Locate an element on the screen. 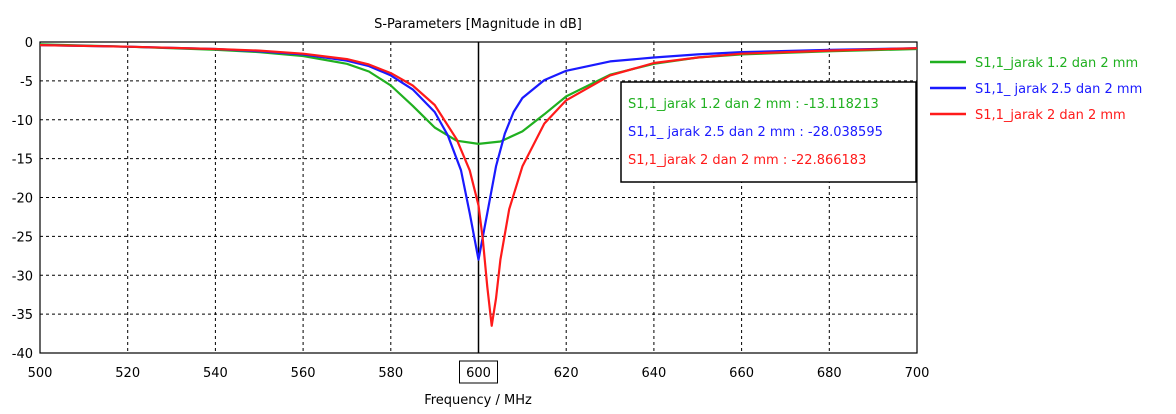  x-axis-ticks: 500 520 540 560 580 600 620 640 660 680 700 is located at coordinates (479, 372).